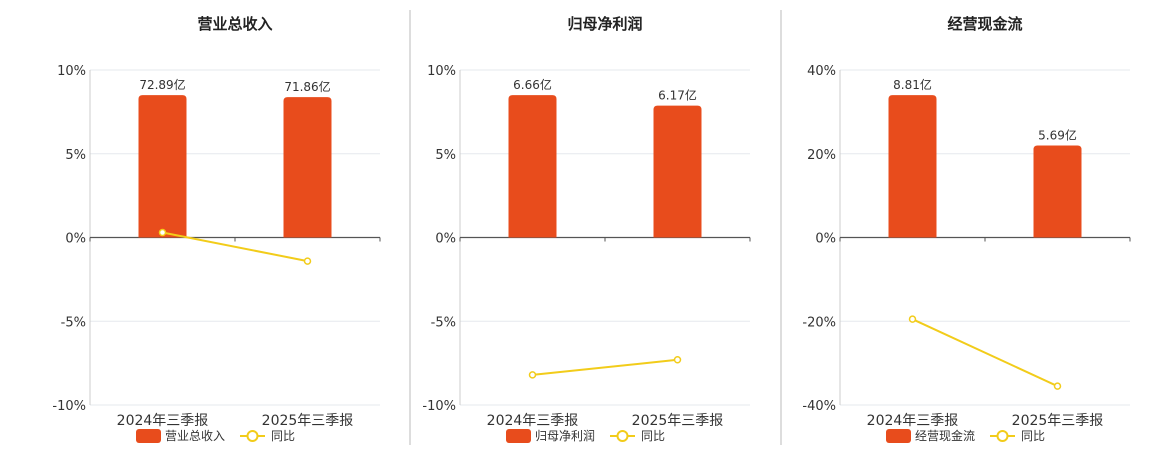 This screenshot has width=1160, height=450. What do you see at coordinates (821, 71) in the screenshot?
I see `y-tick-label: 40%` at bounding box center [821, 71].